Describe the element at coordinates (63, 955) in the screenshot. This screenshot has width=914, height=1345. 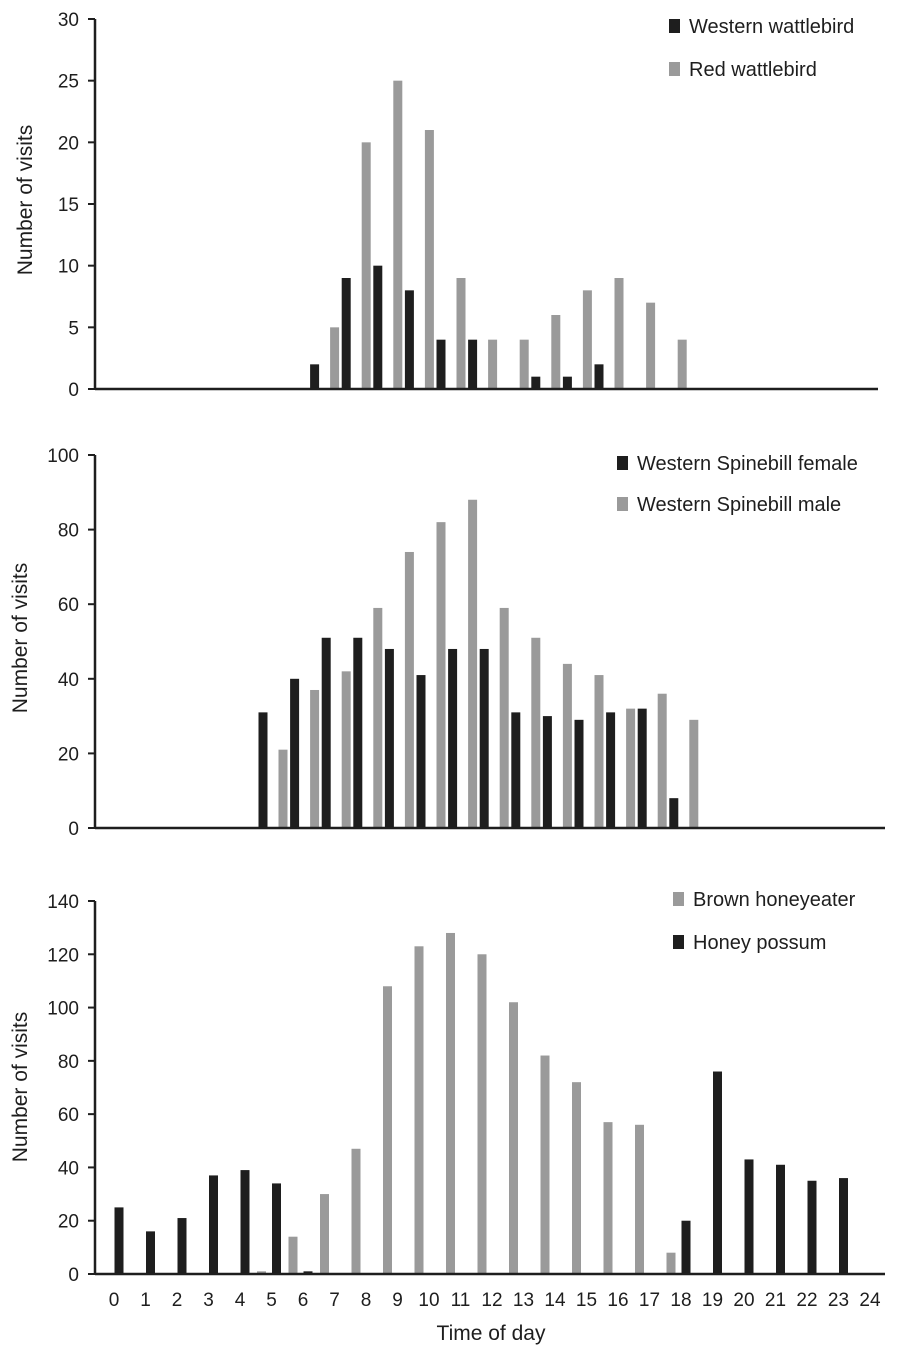
I see `y-tick-label: 120` at that location.